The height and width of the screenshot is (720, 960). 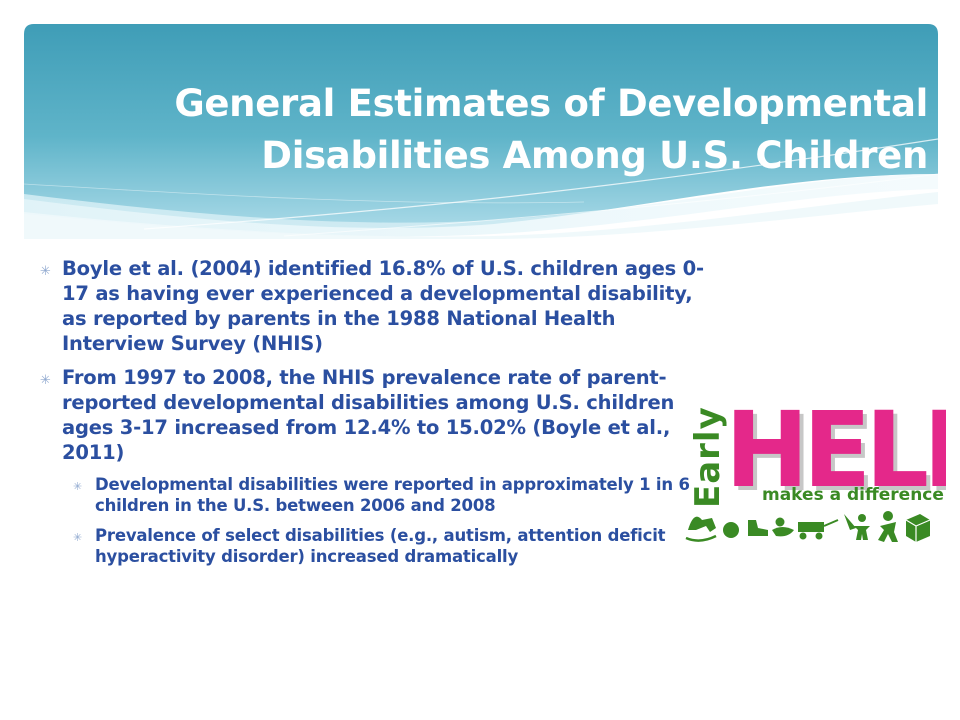 What do you see at coordinates (758, 528) in the screenshot?
I see `shoe-icon` at bounding box center [758, 528].